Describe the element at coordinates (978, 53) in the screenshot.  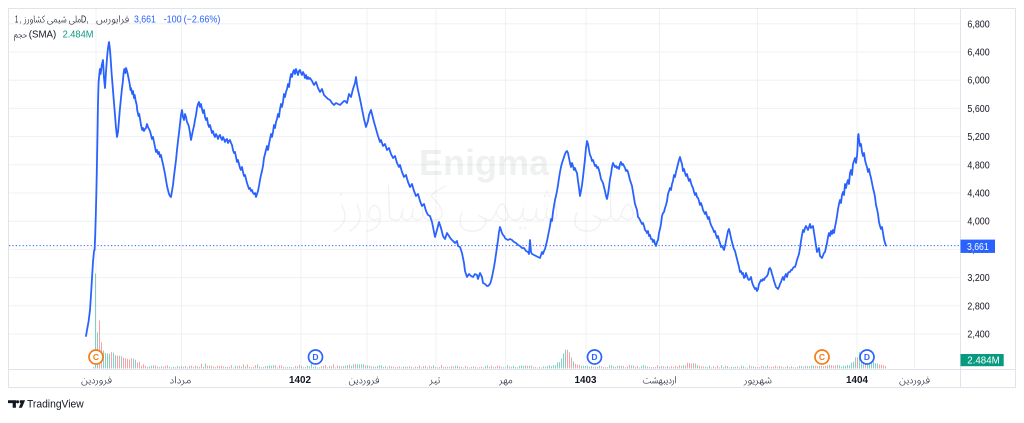
I see `svg-text: 6,400` at that location.